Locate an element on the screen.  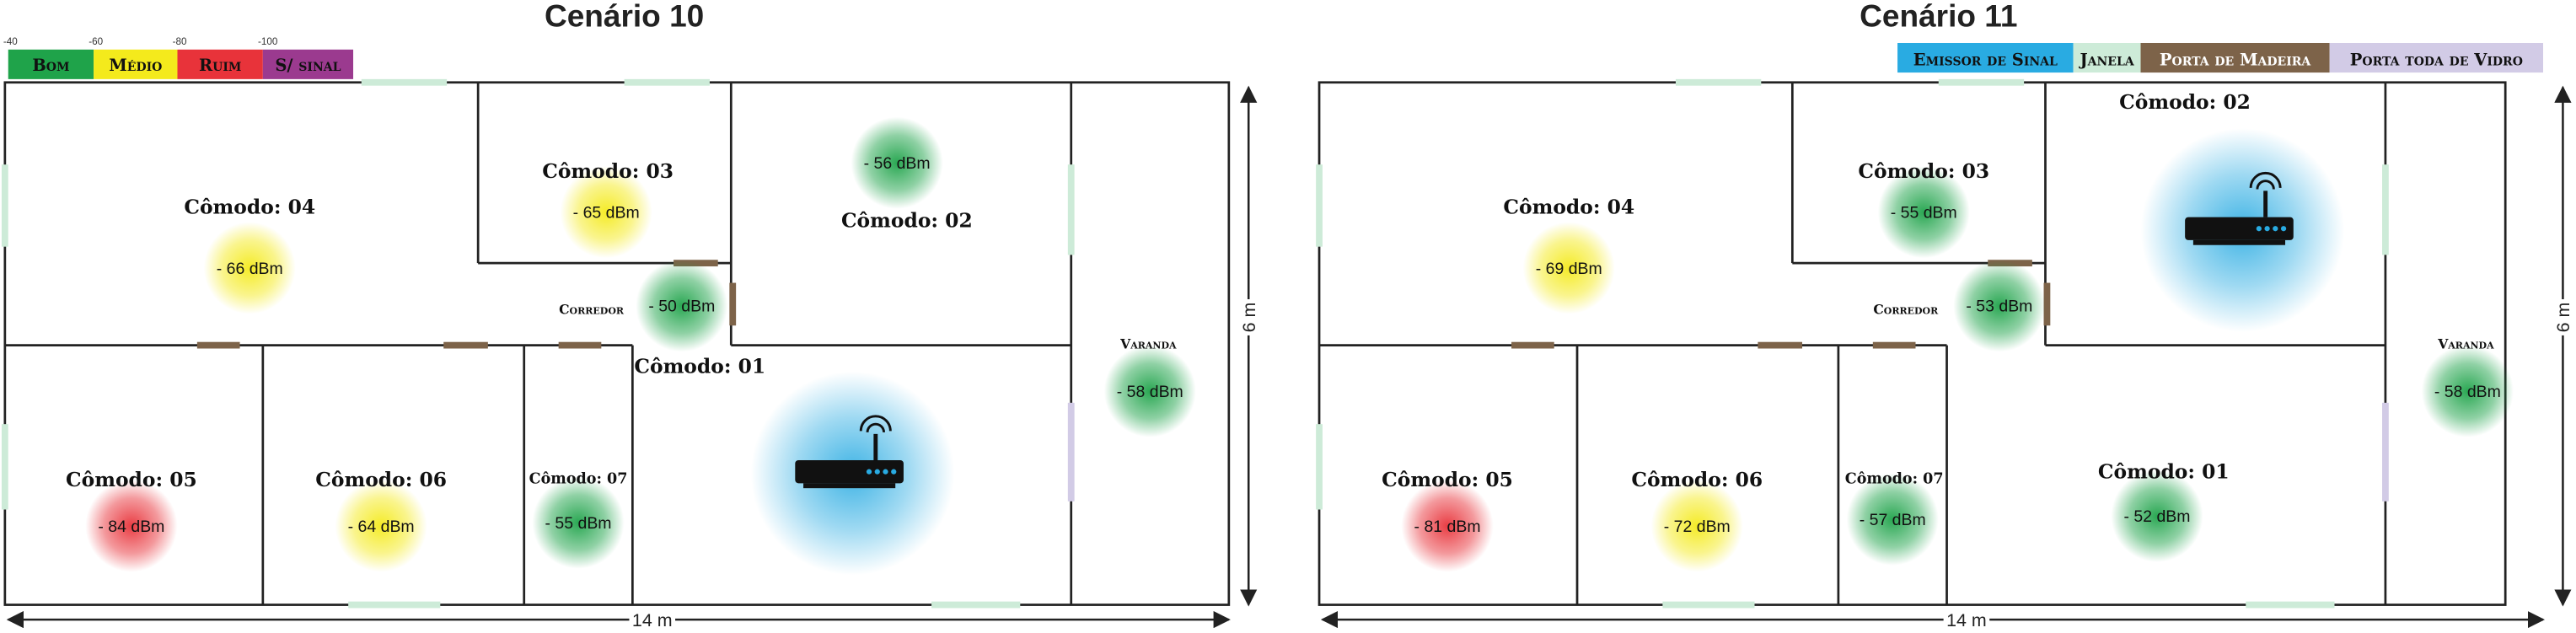
reading: - 58 dBm is located at coordinates (2467, 392).